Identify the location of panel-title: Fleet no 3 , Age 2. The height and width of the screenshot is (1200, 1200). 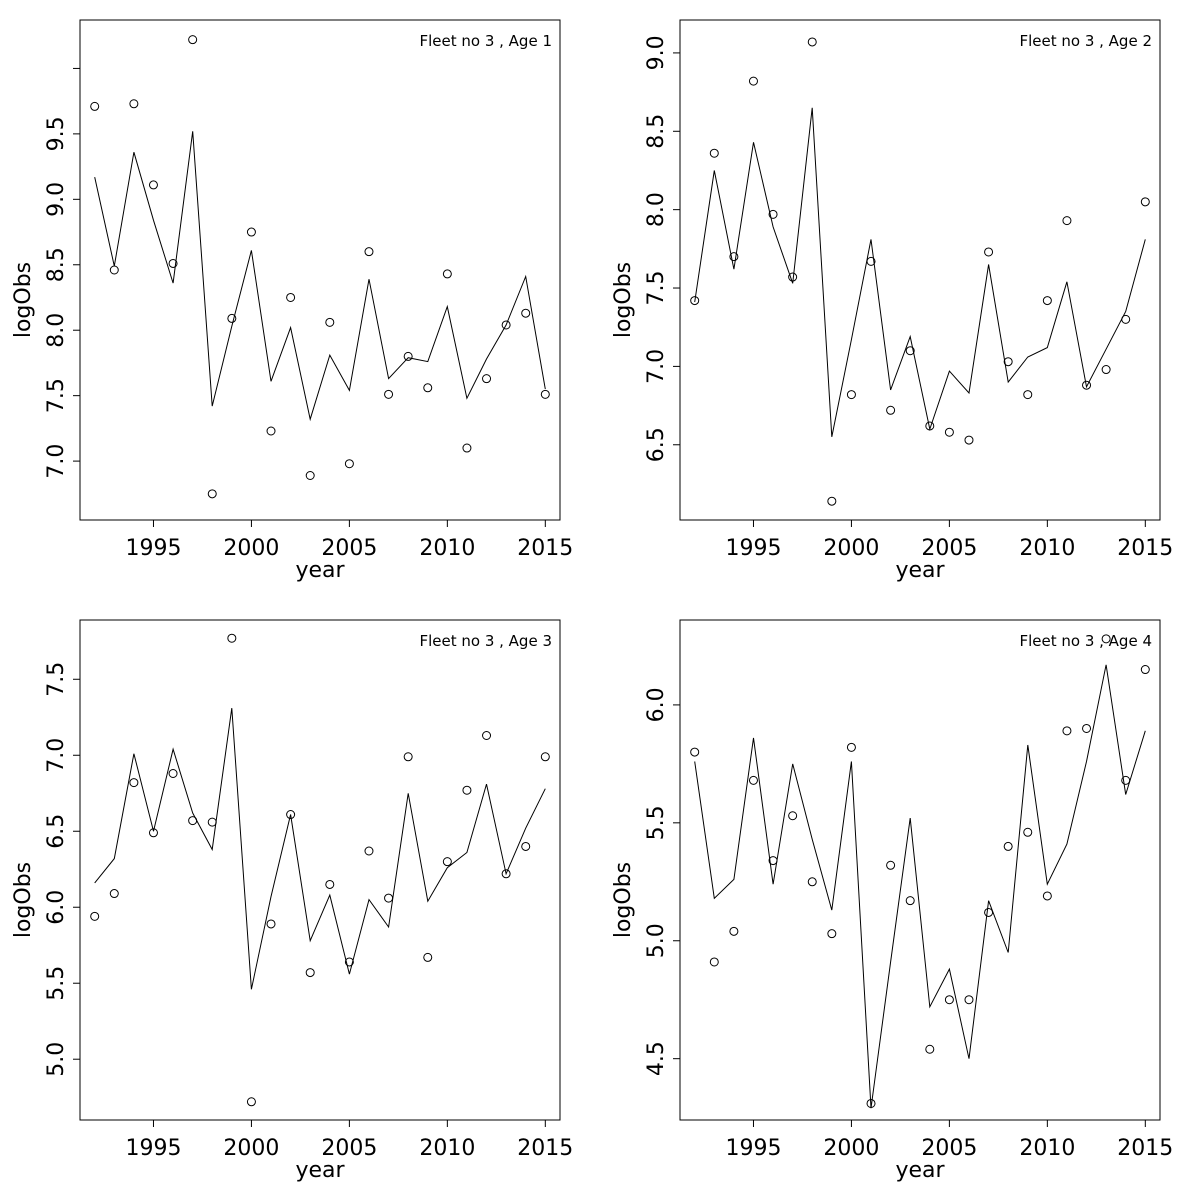
(1085, 41).